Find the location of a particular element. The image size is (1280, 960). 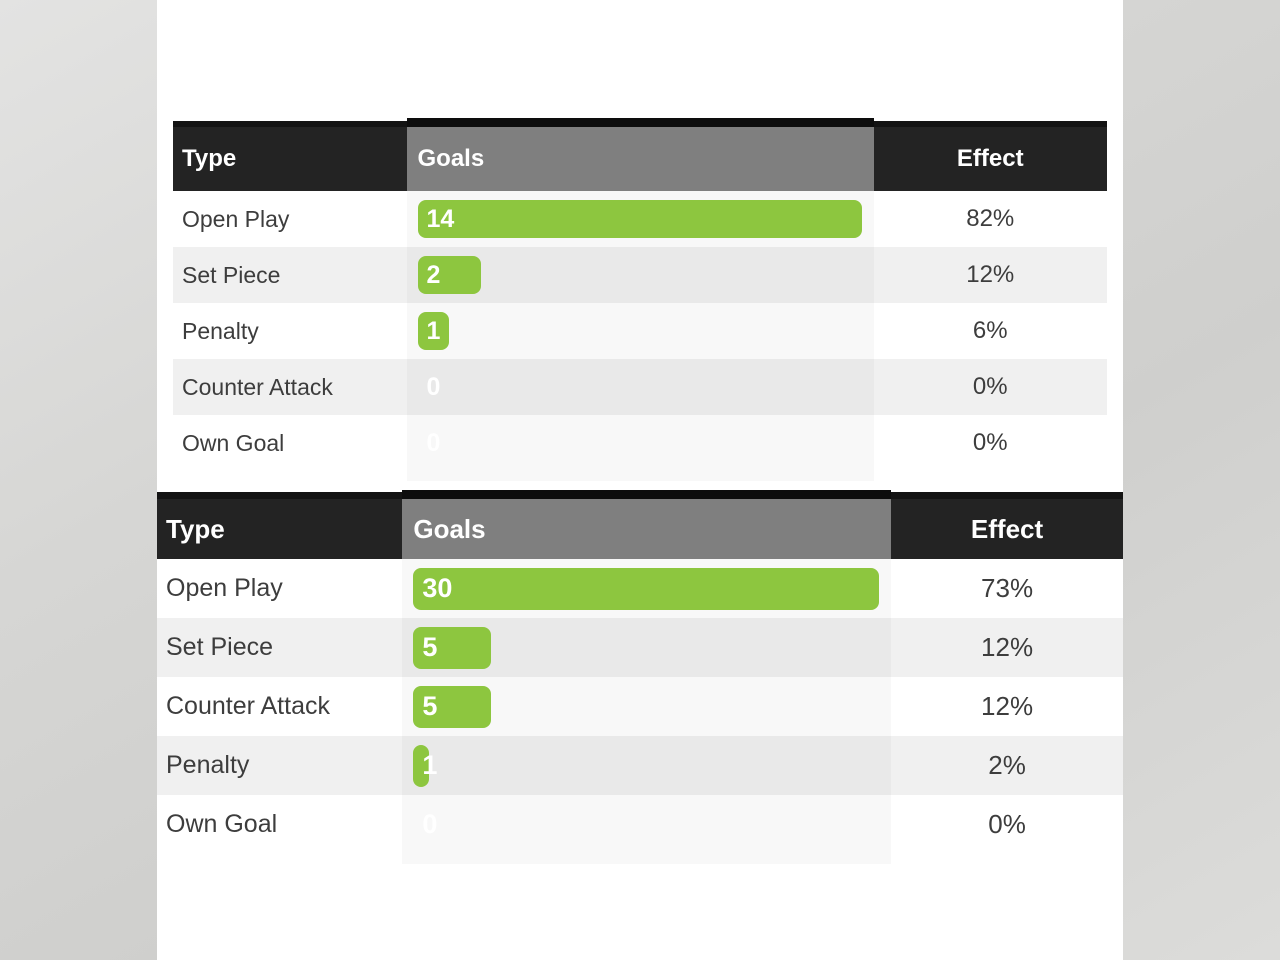

goals-bar: 14 is located at coordinates (639, 219).